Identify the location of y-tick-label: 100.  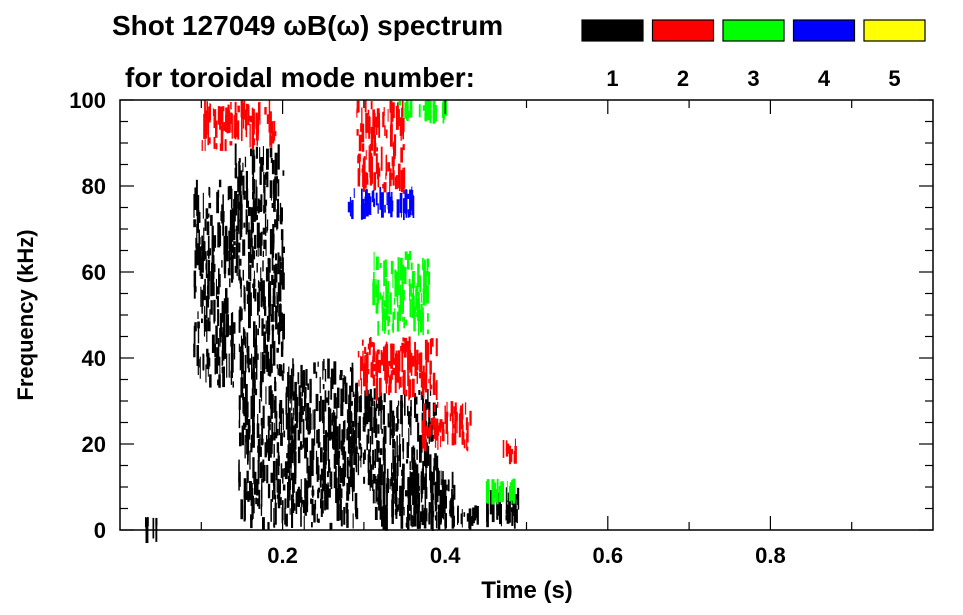
(87, 100).